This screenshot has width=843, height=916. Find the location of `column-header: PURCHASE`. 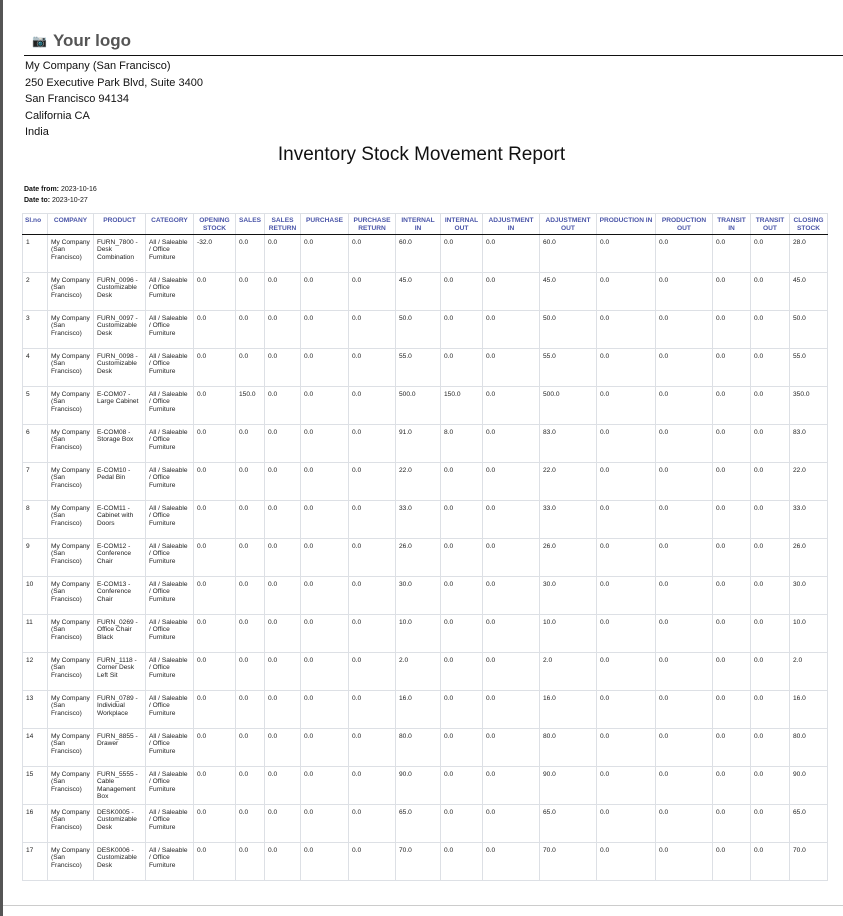

column-header: PURCHASE is located at coordinates (324, 224).